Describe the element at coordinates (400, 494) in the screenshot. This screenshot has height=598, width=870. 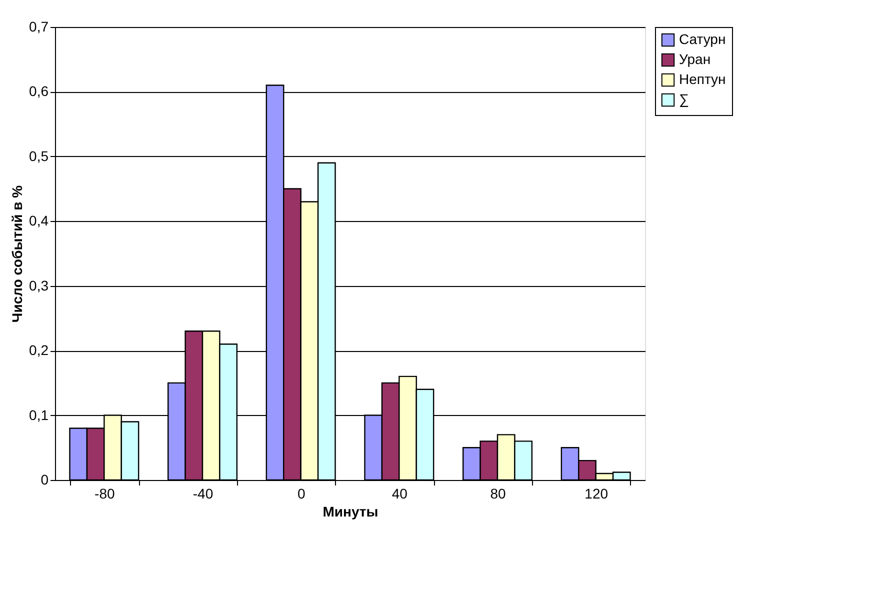
I see `x-tick-label: 40` at that location.